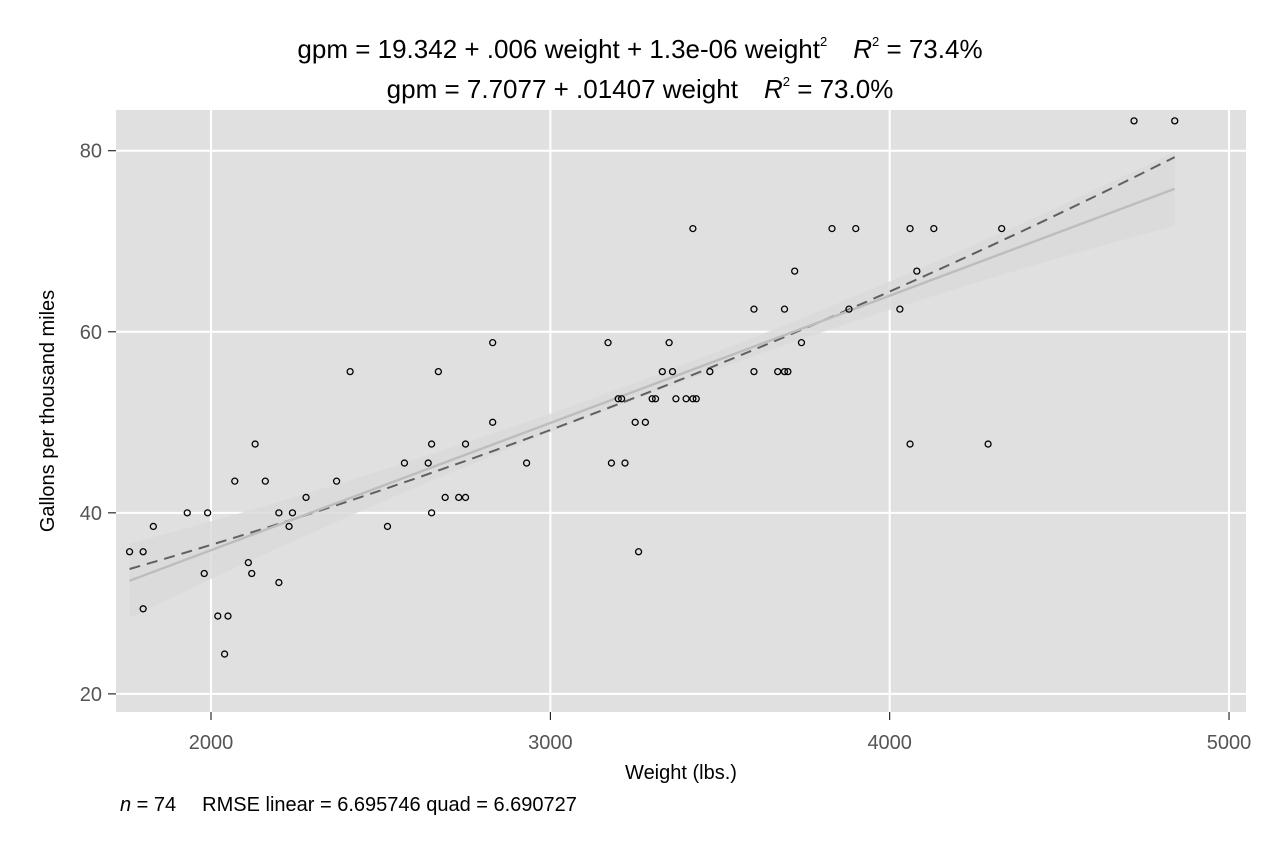 Image resolution: width=1280 pixels, height=854 pixels. Describe the element at coordinates (681, 773) in the screenshot. I see `x-axis-label: Weight (lbs.)` at that location.